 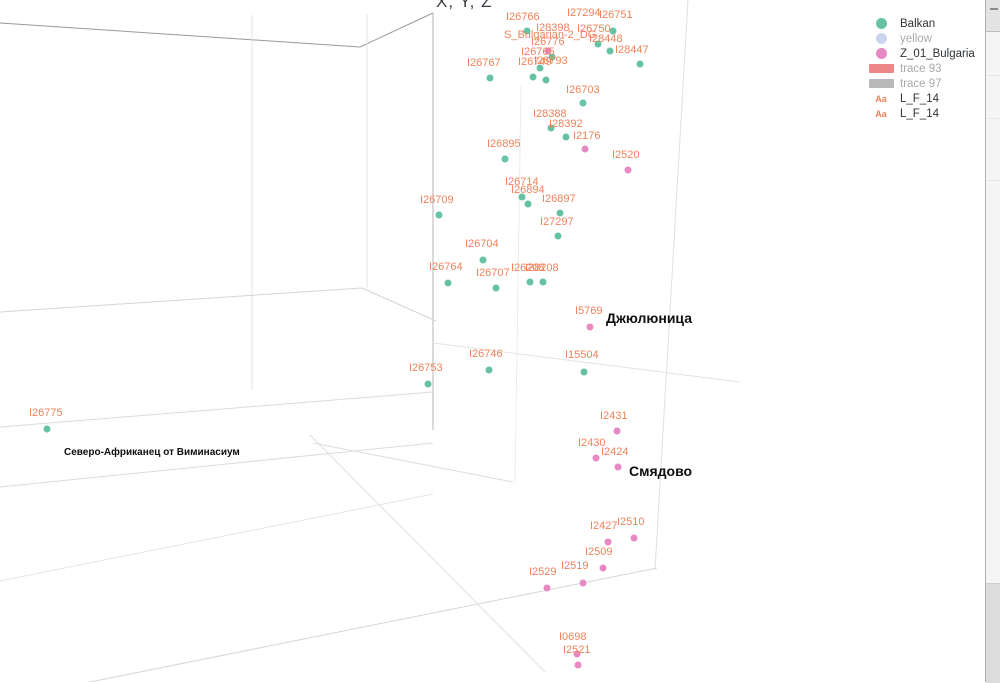 I want to click on legend-item-trace-97-4: trace 97, so click(x=921, y=83).